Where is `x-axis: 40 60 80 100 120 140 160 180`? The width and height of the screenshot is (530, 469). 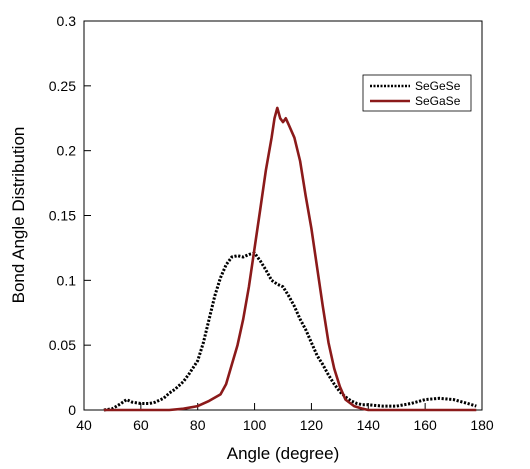
x-axis: 40 60 80 100 120 140 160 180 is located at coordinates (285, 418).